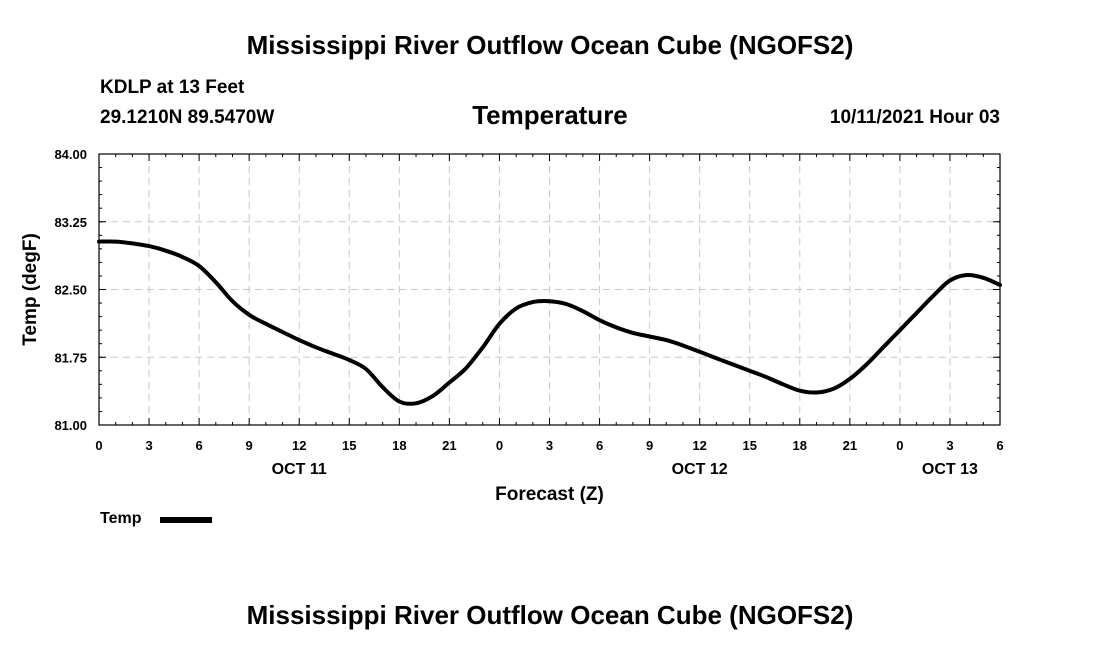  I want to click on x-axis-title: Forecast (Z), so click(549, 494).